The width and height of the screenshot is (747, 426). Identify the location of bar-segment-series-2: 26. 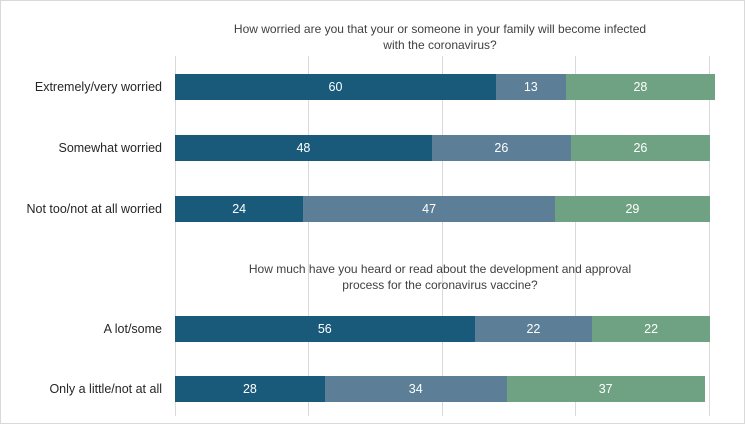
(501, 148).